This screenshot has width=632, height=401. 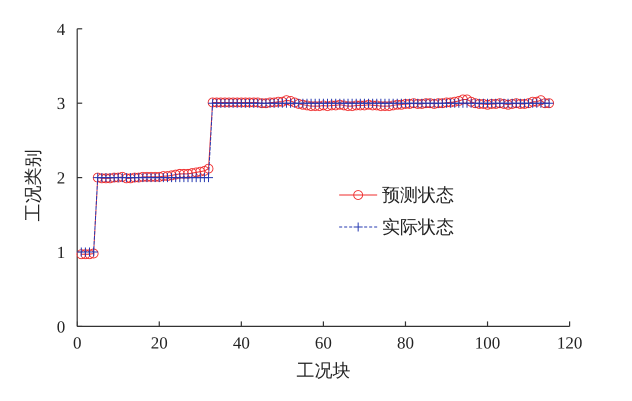 I want to click on y-tick-label: 3, so click(x=61, y=104).